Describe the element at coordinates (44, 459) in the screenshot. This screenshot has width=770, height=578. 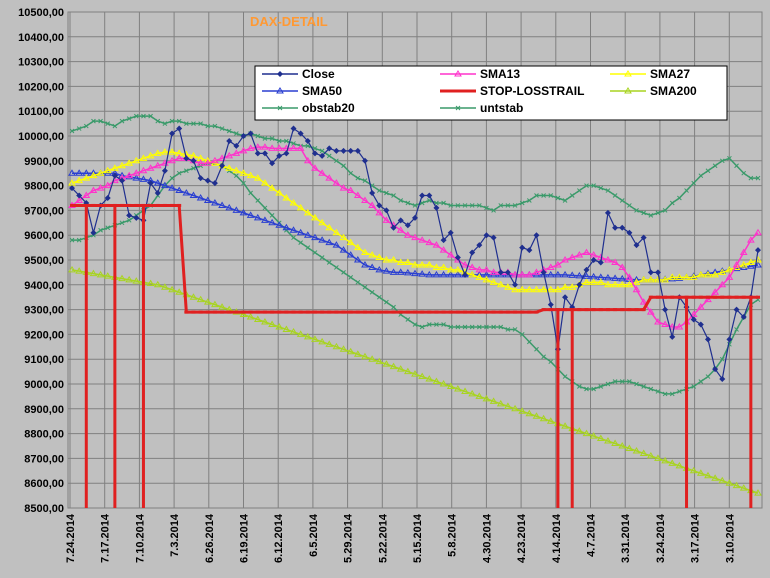
I see `y-tick-label: 8700,00` at that location.